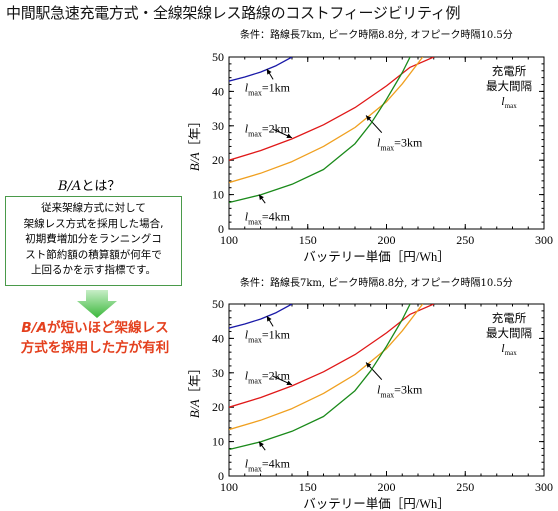  What do you see at coordinates (95, 348) in the screenshot?
I see `conclusion-line-2: 方式を採用した方が有利` at bounding box center [95, 348].